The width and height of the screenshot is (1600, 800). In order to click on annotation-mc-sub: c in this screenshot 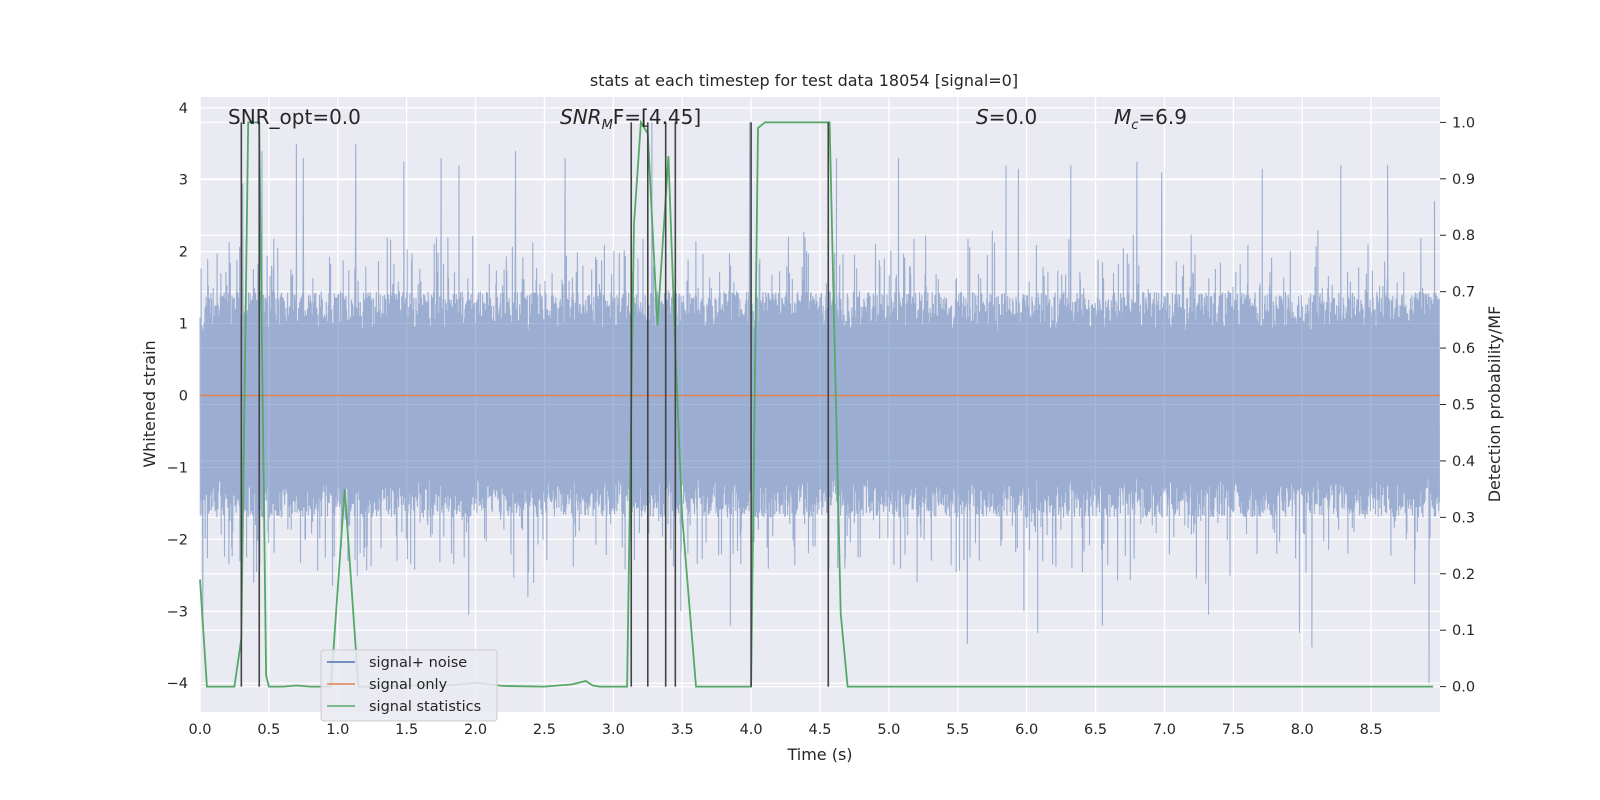, I will do `click(1134, 125)`.